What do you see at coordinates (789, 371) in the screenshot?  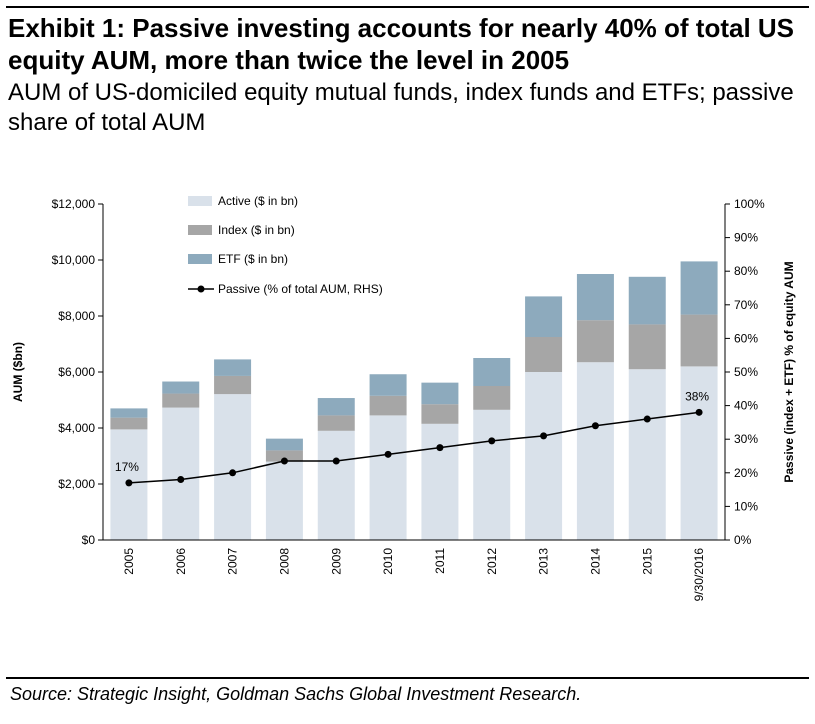 I see `y2-axis-title: Passive (index + ETF) % of equity AUM` at bounding box center [789, 371].